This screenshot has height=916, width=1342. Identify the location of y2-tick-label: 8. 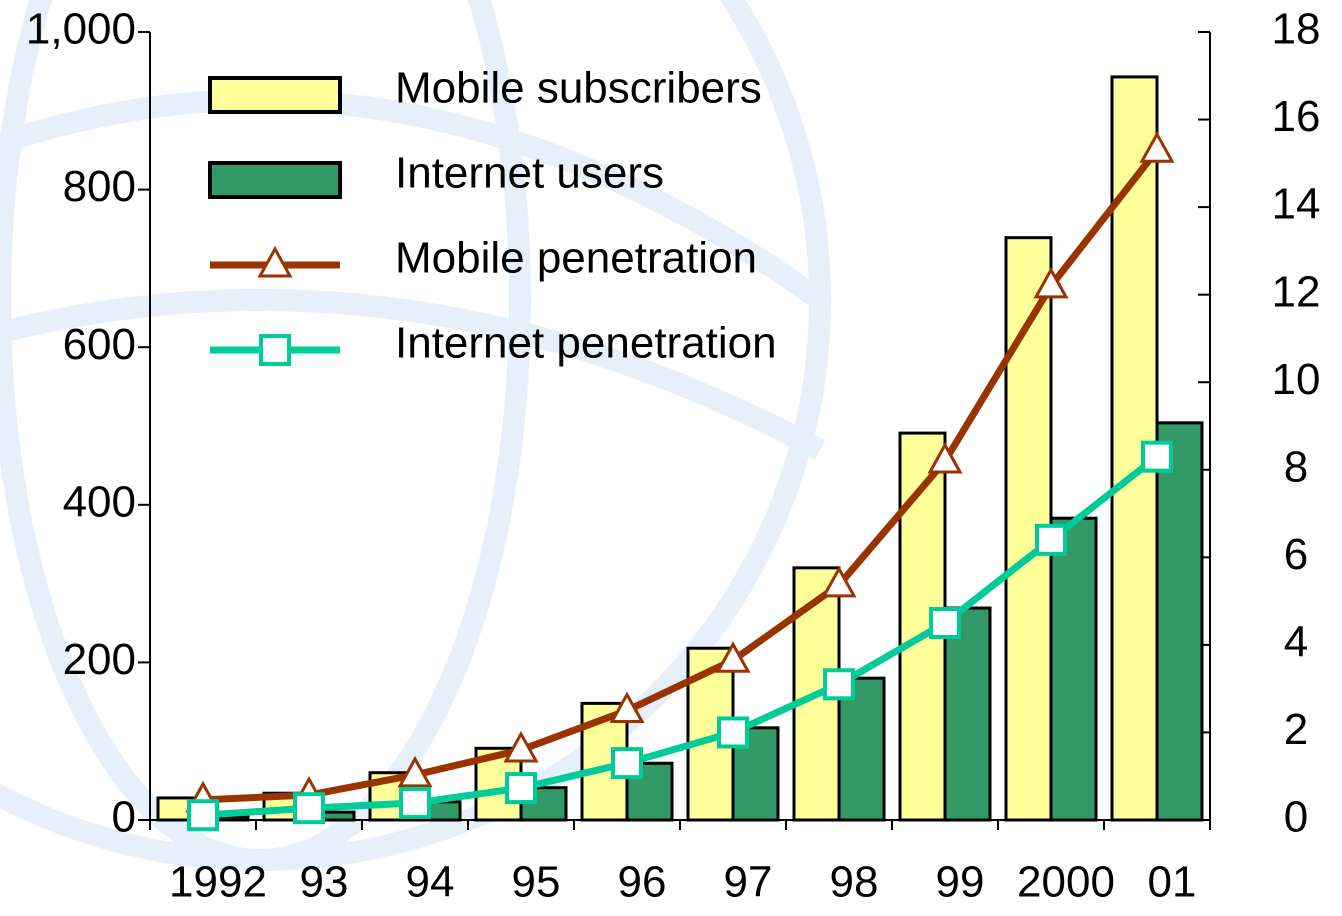
(1296, 466).